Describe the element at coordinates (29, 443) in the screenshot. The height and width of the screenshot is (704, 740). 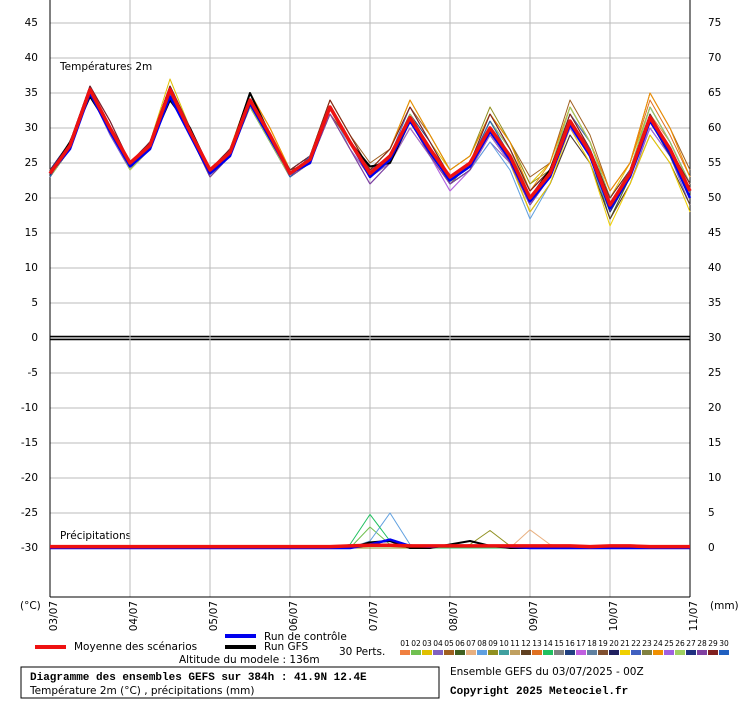
I see `y-tick-label: -15` at that location.